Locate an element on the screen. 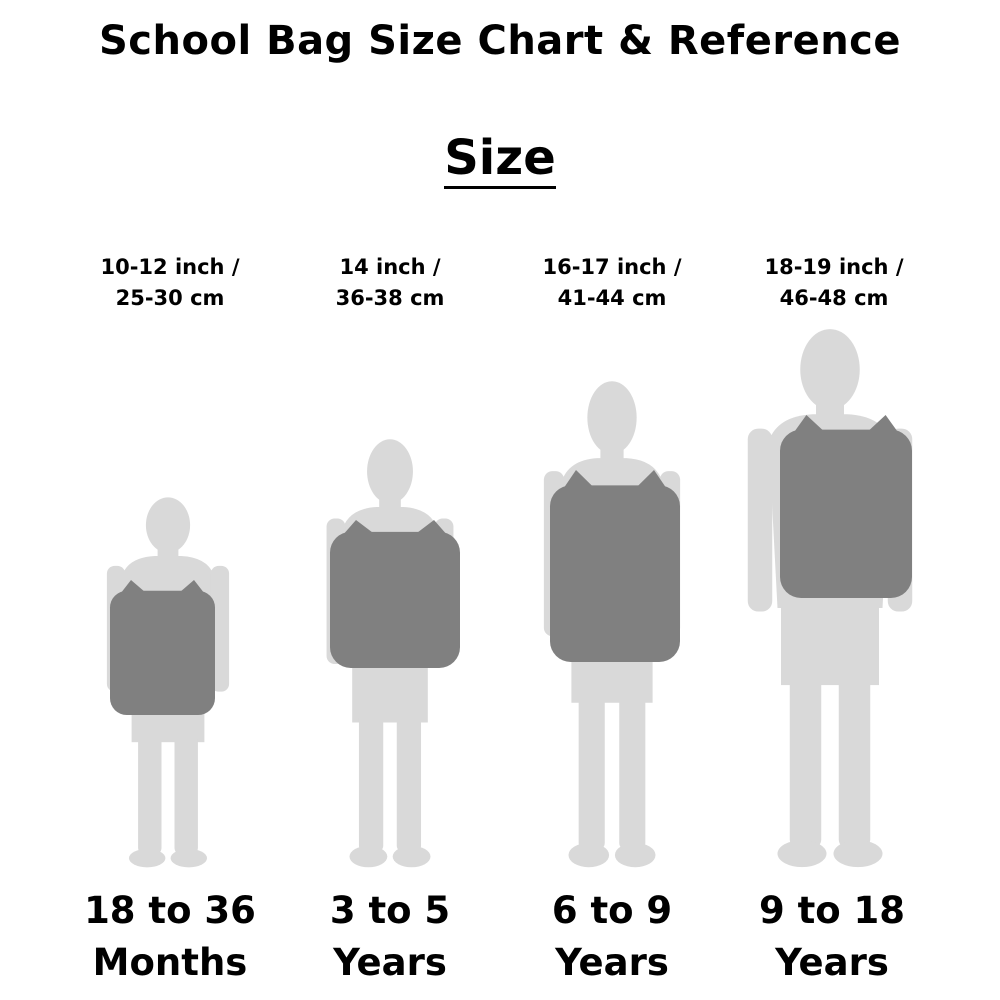 Image resolution: width=1000 pixels, height=1000 pixels. size-heading: Size is located at coordinates (500, 159).